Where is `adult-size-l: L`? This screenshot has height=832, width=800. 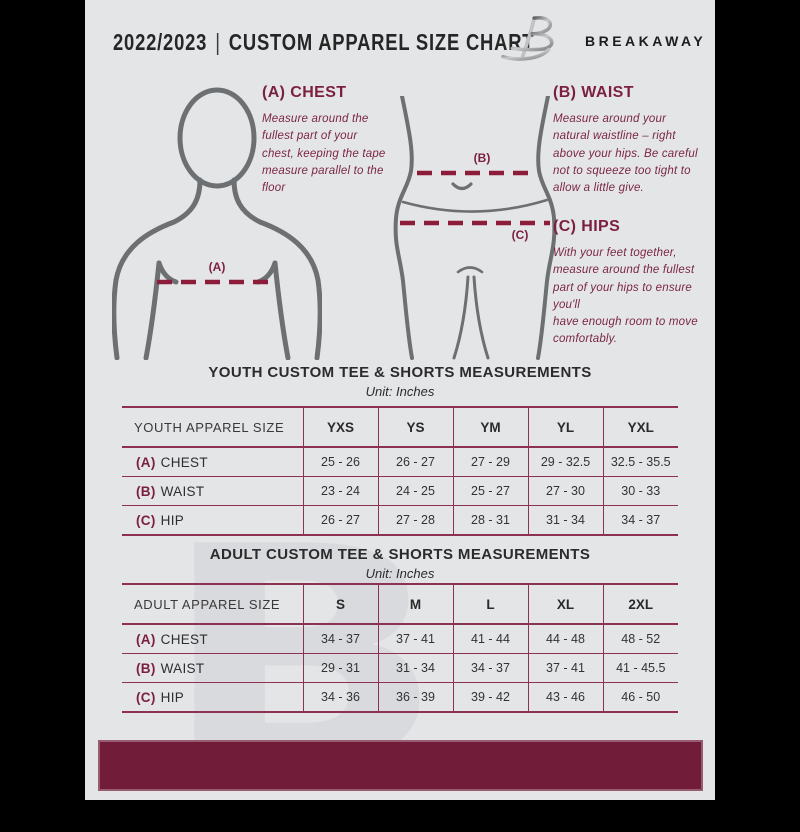
adult-size-l: L is located at coordinates (490, 604).